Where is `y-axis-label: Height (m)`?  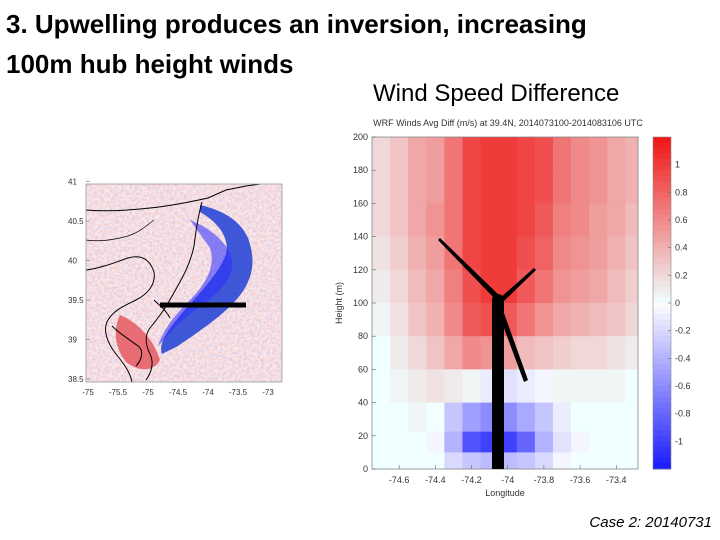
y-axis-label: Height (m) is located at coordinates (339, 303).